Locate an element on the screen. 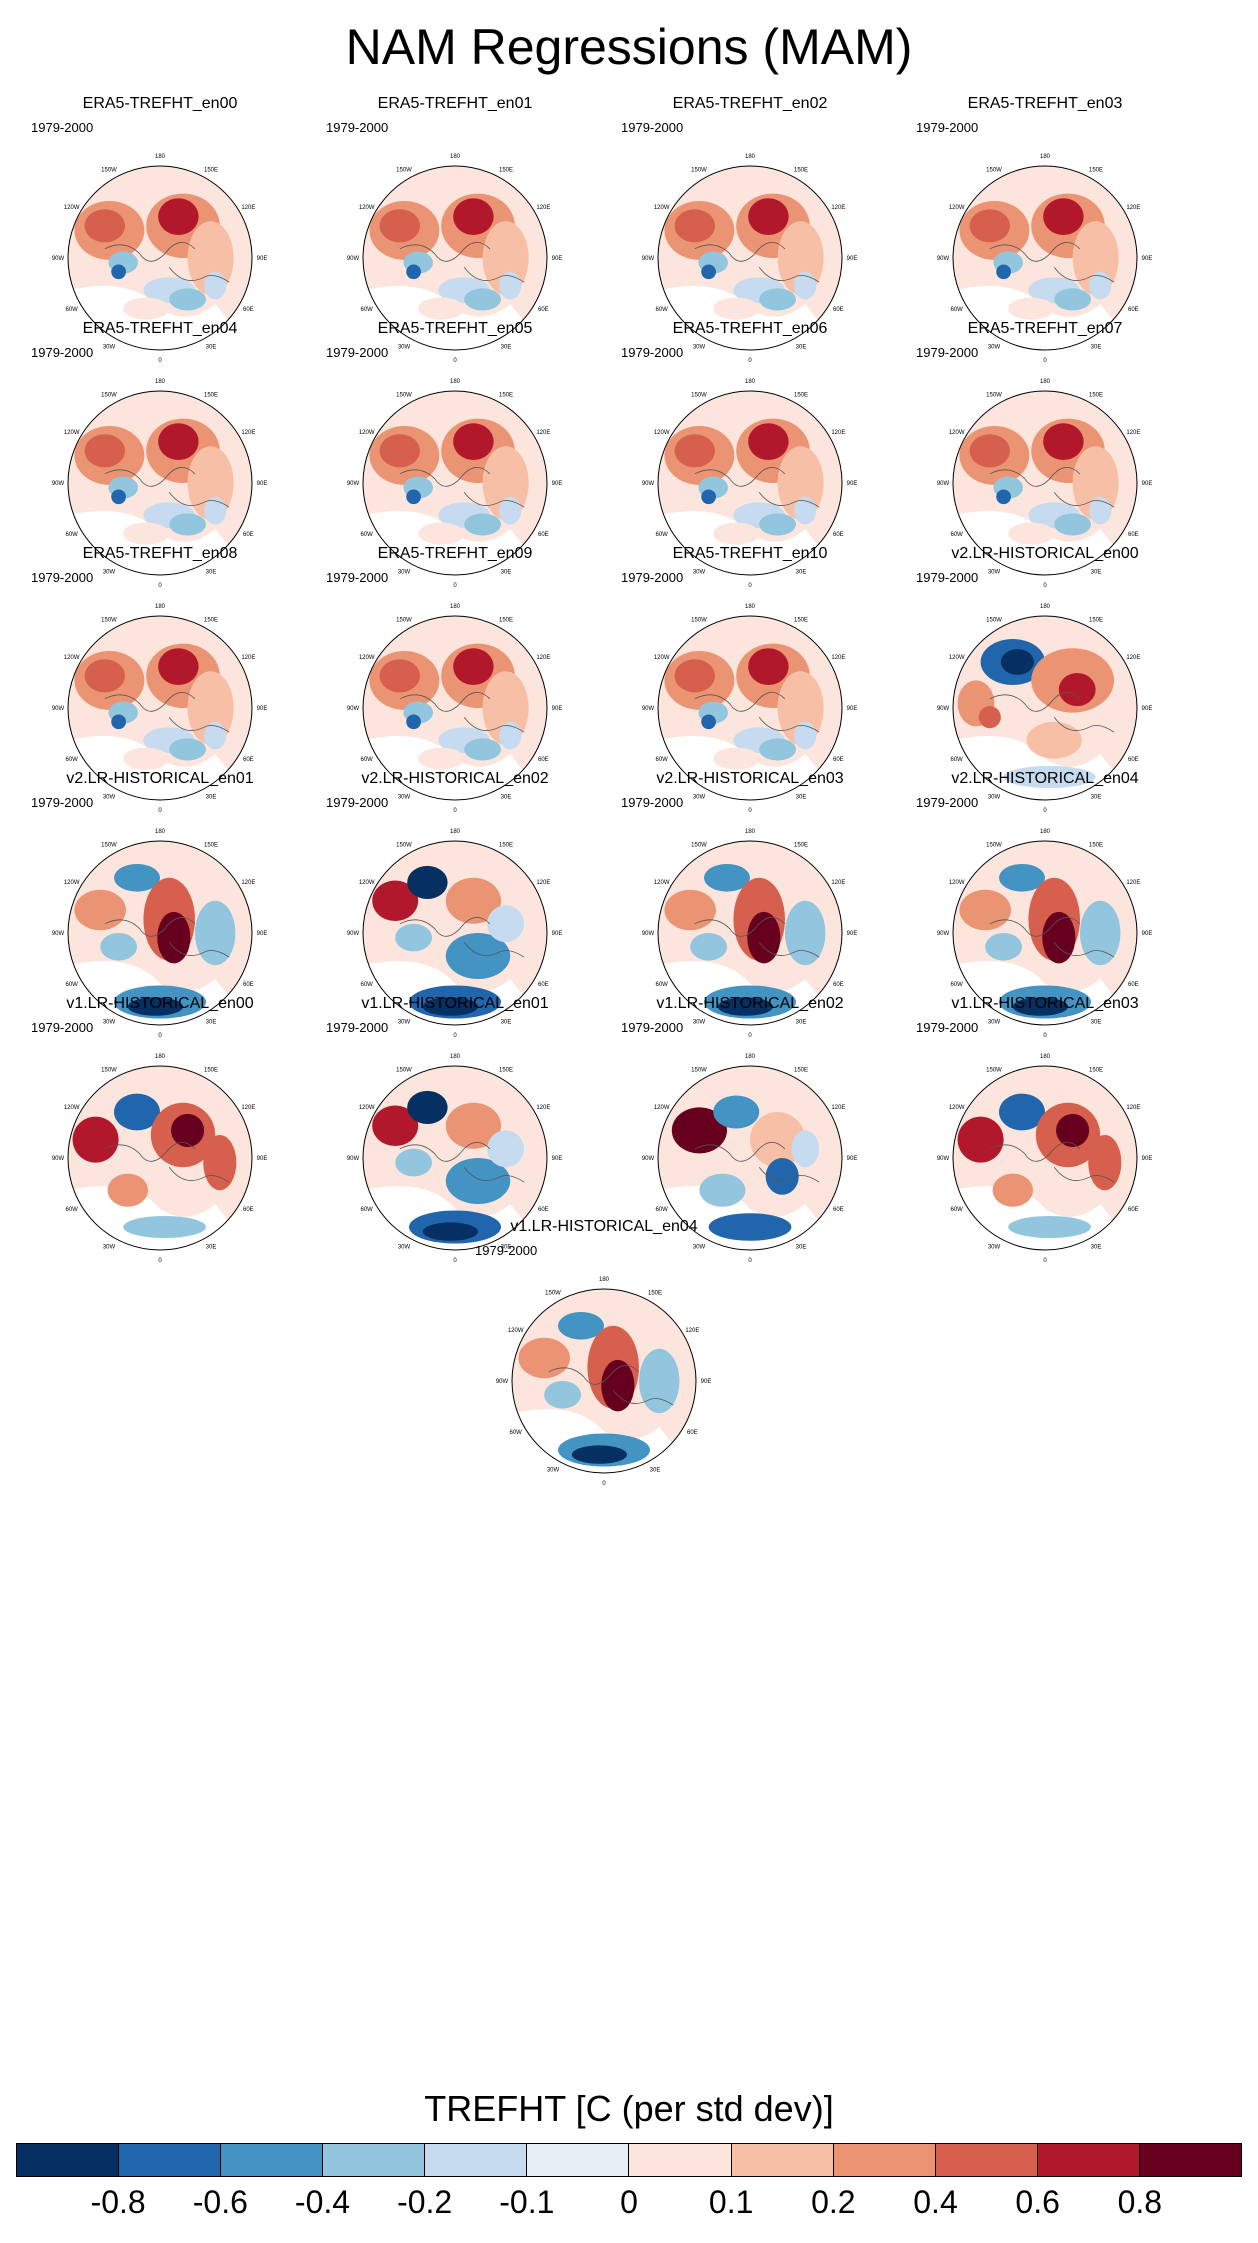 Image resolution: width=1258 pixels, height=2243 pixels. colorbar-tick-label: 0.2 is located at coordinates (833, 2202).